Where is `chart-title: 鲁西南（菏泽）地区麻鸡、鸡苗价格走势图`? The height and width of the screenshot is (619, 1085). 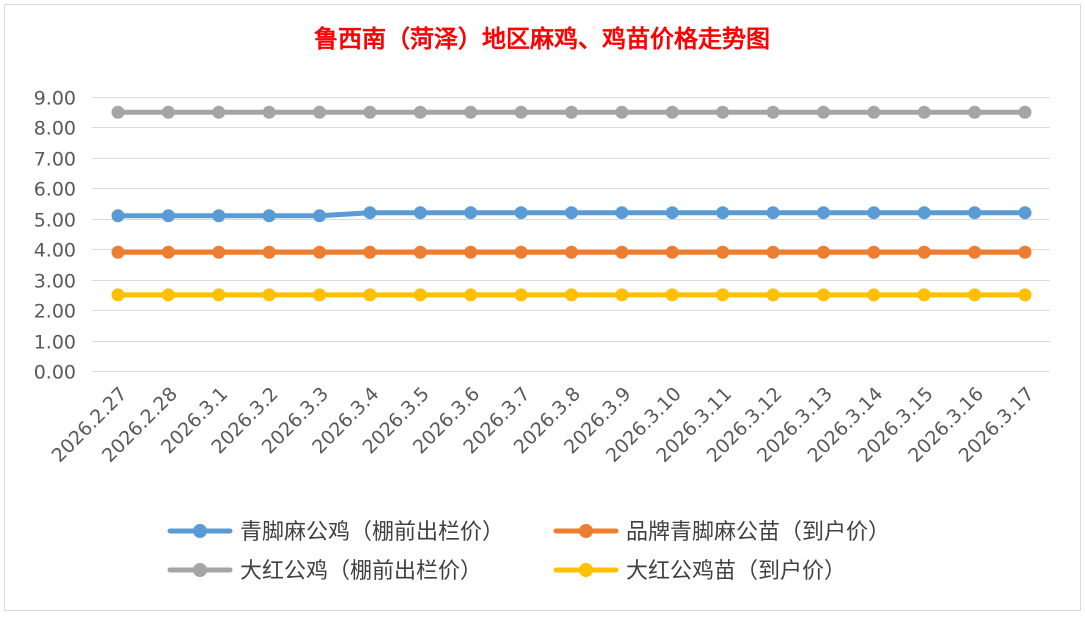 chart-title: 鲁西南（菏泽）地区麻鸡、鸡苗价格走势图 is located at coordinates (542, 39).